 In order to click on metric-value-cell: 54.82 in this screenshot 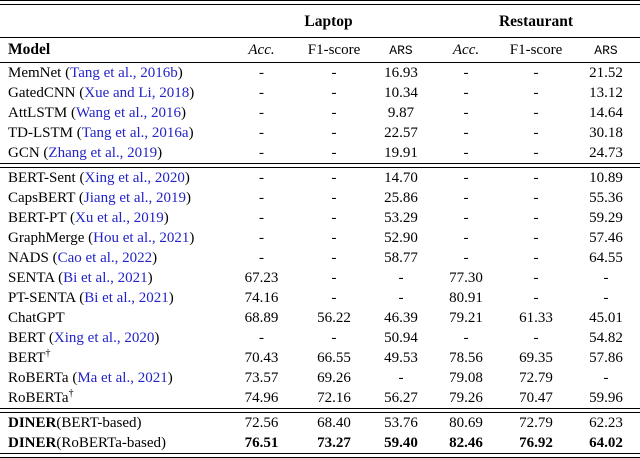, I will do `click(606, 337)`.